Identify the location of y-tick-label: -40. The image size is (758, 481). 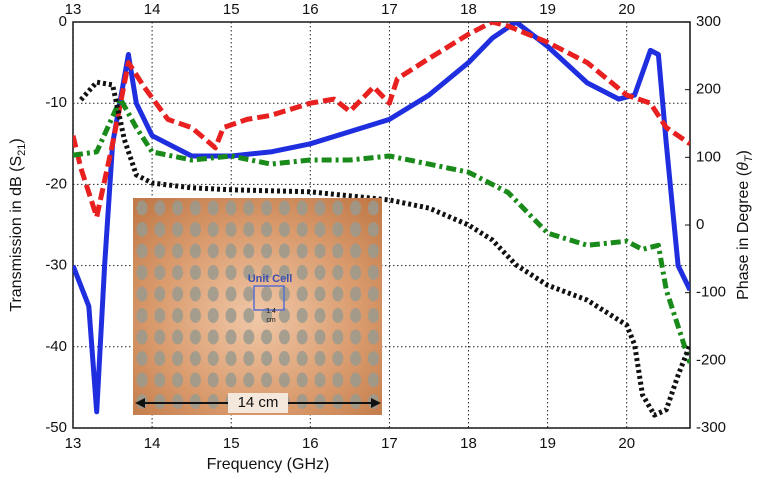
(56, 346).